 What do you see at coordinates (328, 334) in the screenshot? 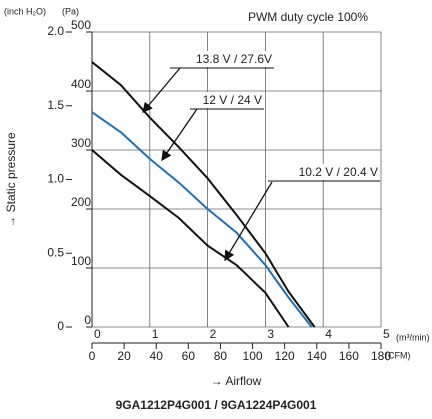
I see `x-tick-label: 4` at bounding box center [328, 334].